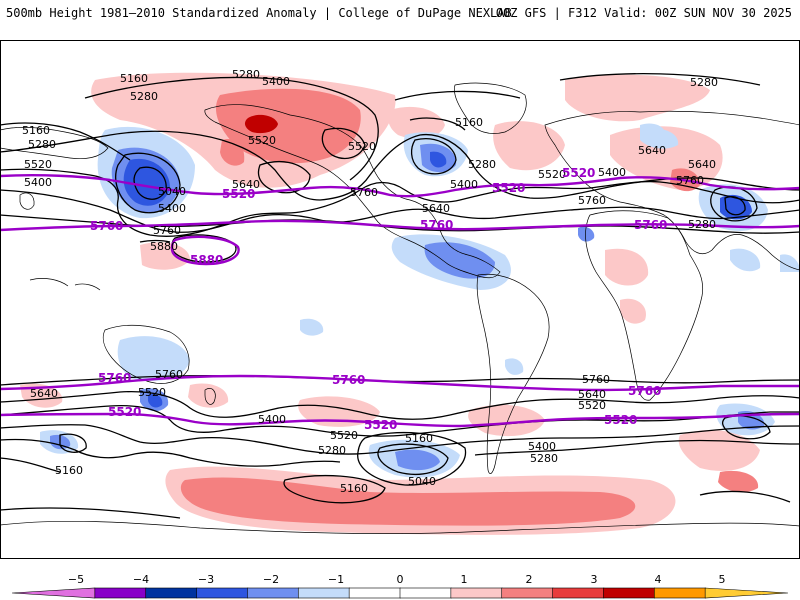 This screenshot has width=800, height=600. Describe the element at coordinates (400, 186) in the screenshot. I see `reference-line-5520-north` at that location.